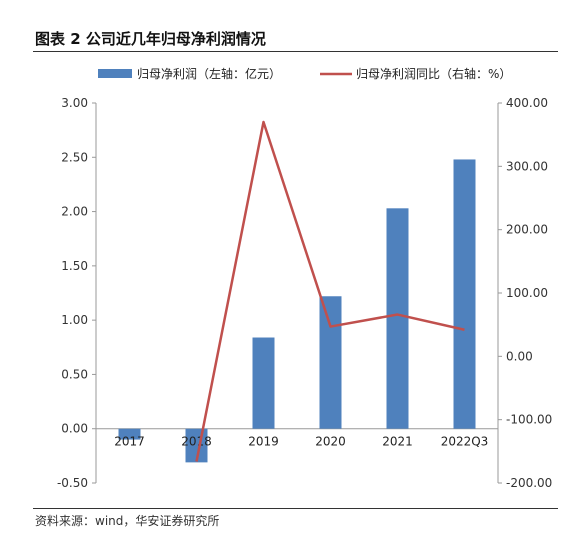 The width and height of the screenshot is (585, 538). I want to click on category-label: 2018, so click(196, 442).